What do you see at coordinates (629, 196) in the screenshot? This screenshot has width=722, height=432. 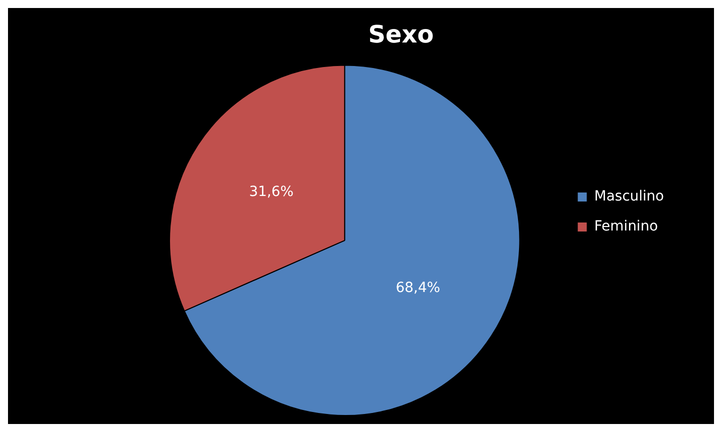 I see `legend-label: Masculino` at bounding box center [629, 196].